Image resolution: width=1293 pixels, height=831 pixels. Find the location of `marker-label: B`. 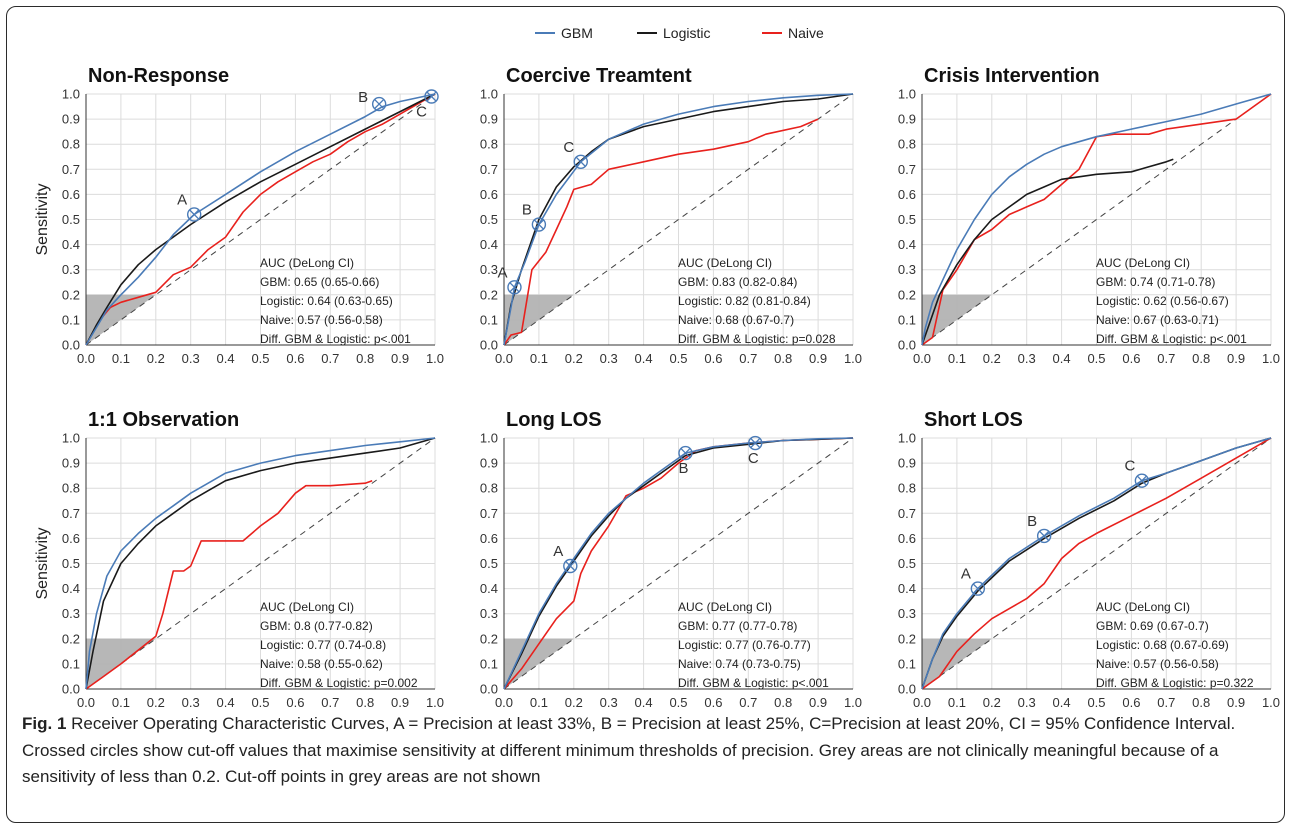

marker-label: B is located at coordinates (527, 210).